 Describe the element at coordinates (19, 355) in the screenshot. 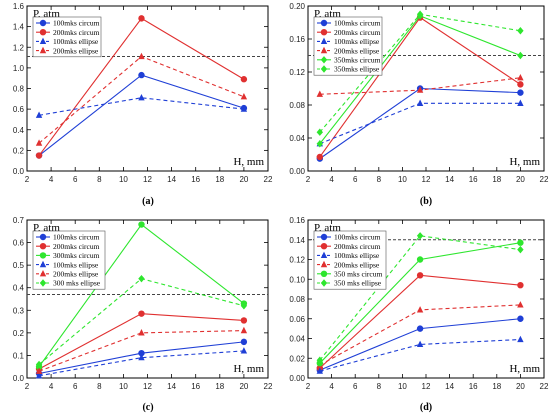

I see `y-tick-label: 0.1` at that location.